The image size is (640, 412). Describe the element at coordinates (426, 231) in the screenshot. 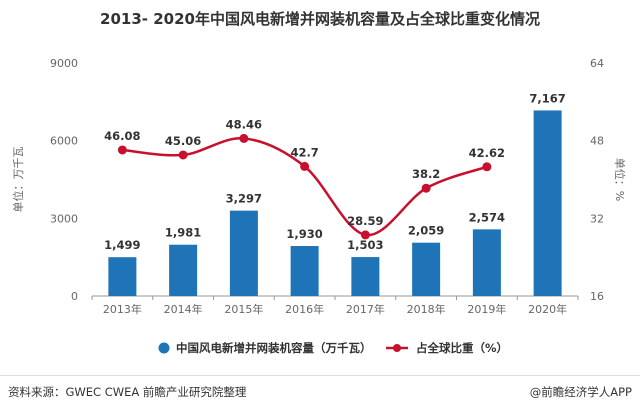

I see `bar-value-label: 2,059` at that location.